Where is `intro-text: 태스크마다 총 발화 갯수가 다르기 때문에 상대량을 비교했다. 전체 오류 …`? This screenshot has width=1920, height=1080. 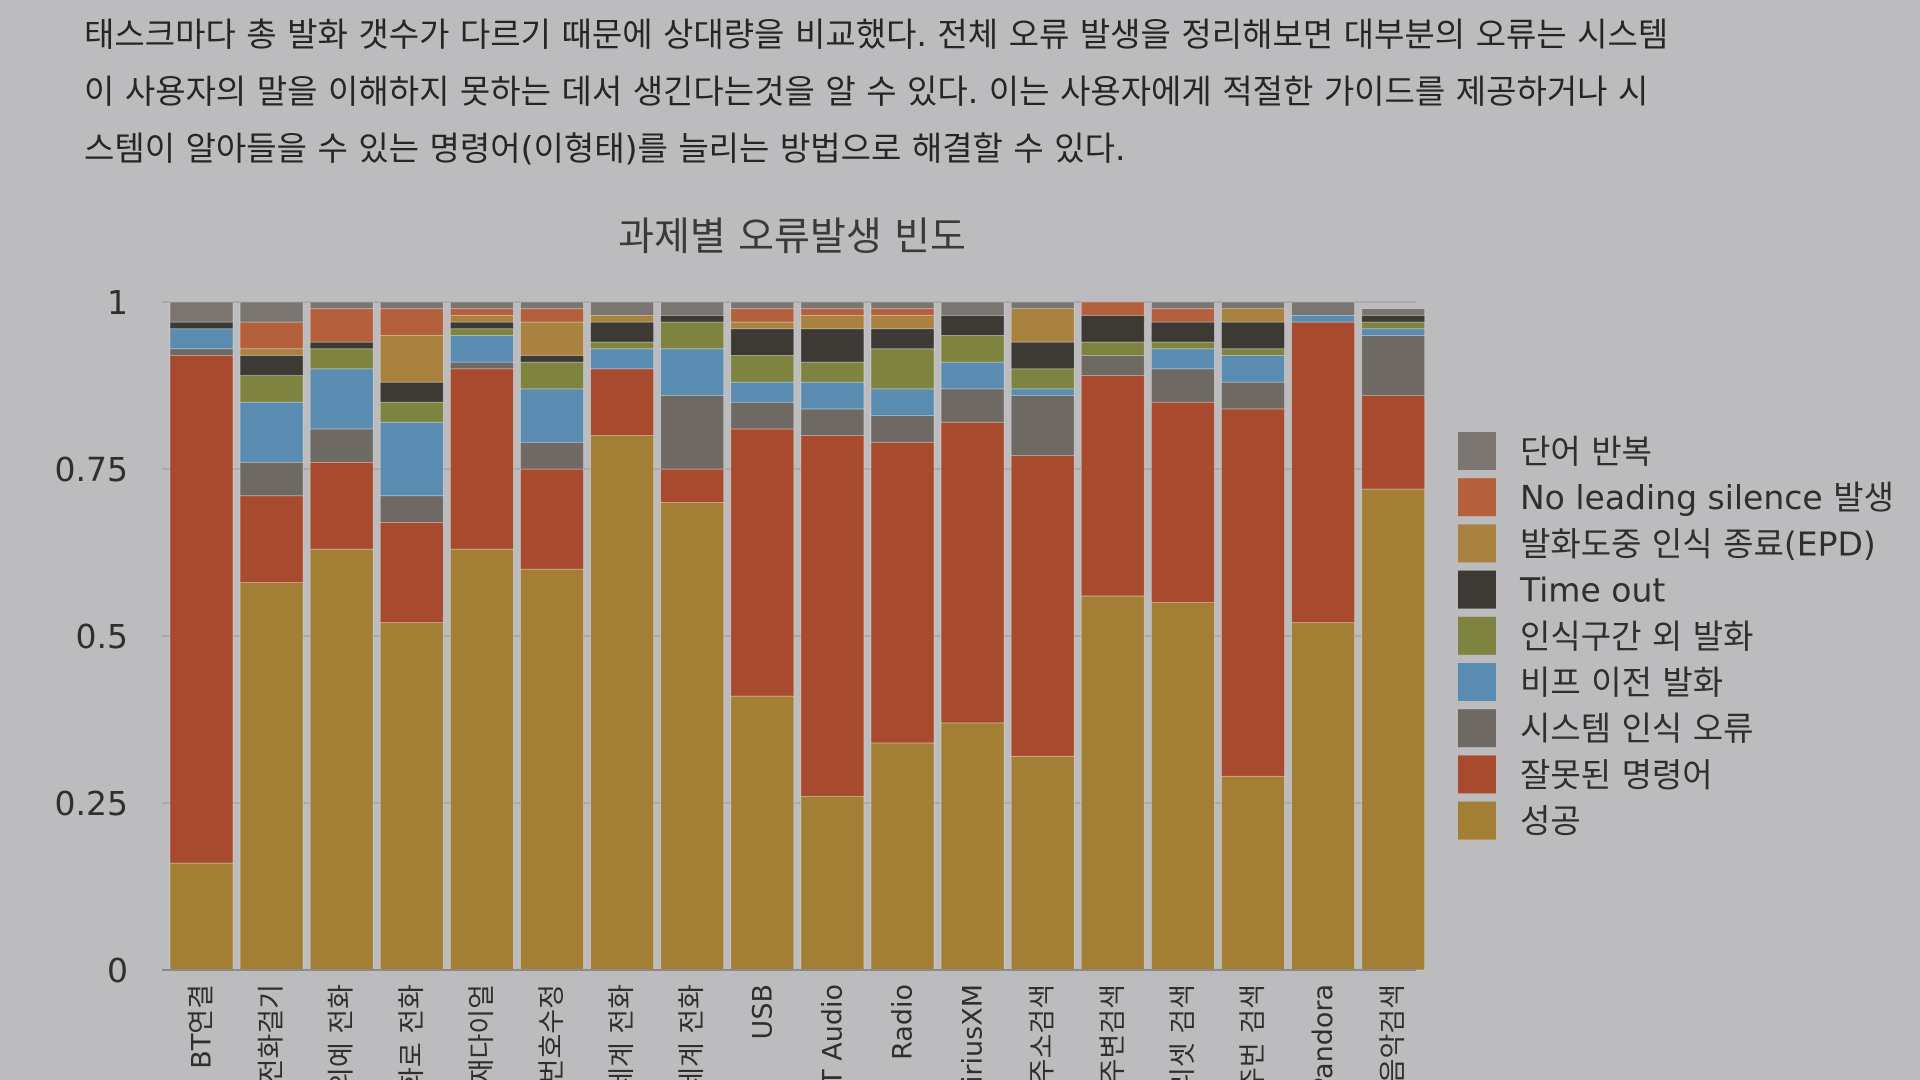
intro-text: 태스크마다 총 발화 갯수가 다르기 때문에 상대량을 비교했다. 전체 오류 … is located at coordinates (934, 91).